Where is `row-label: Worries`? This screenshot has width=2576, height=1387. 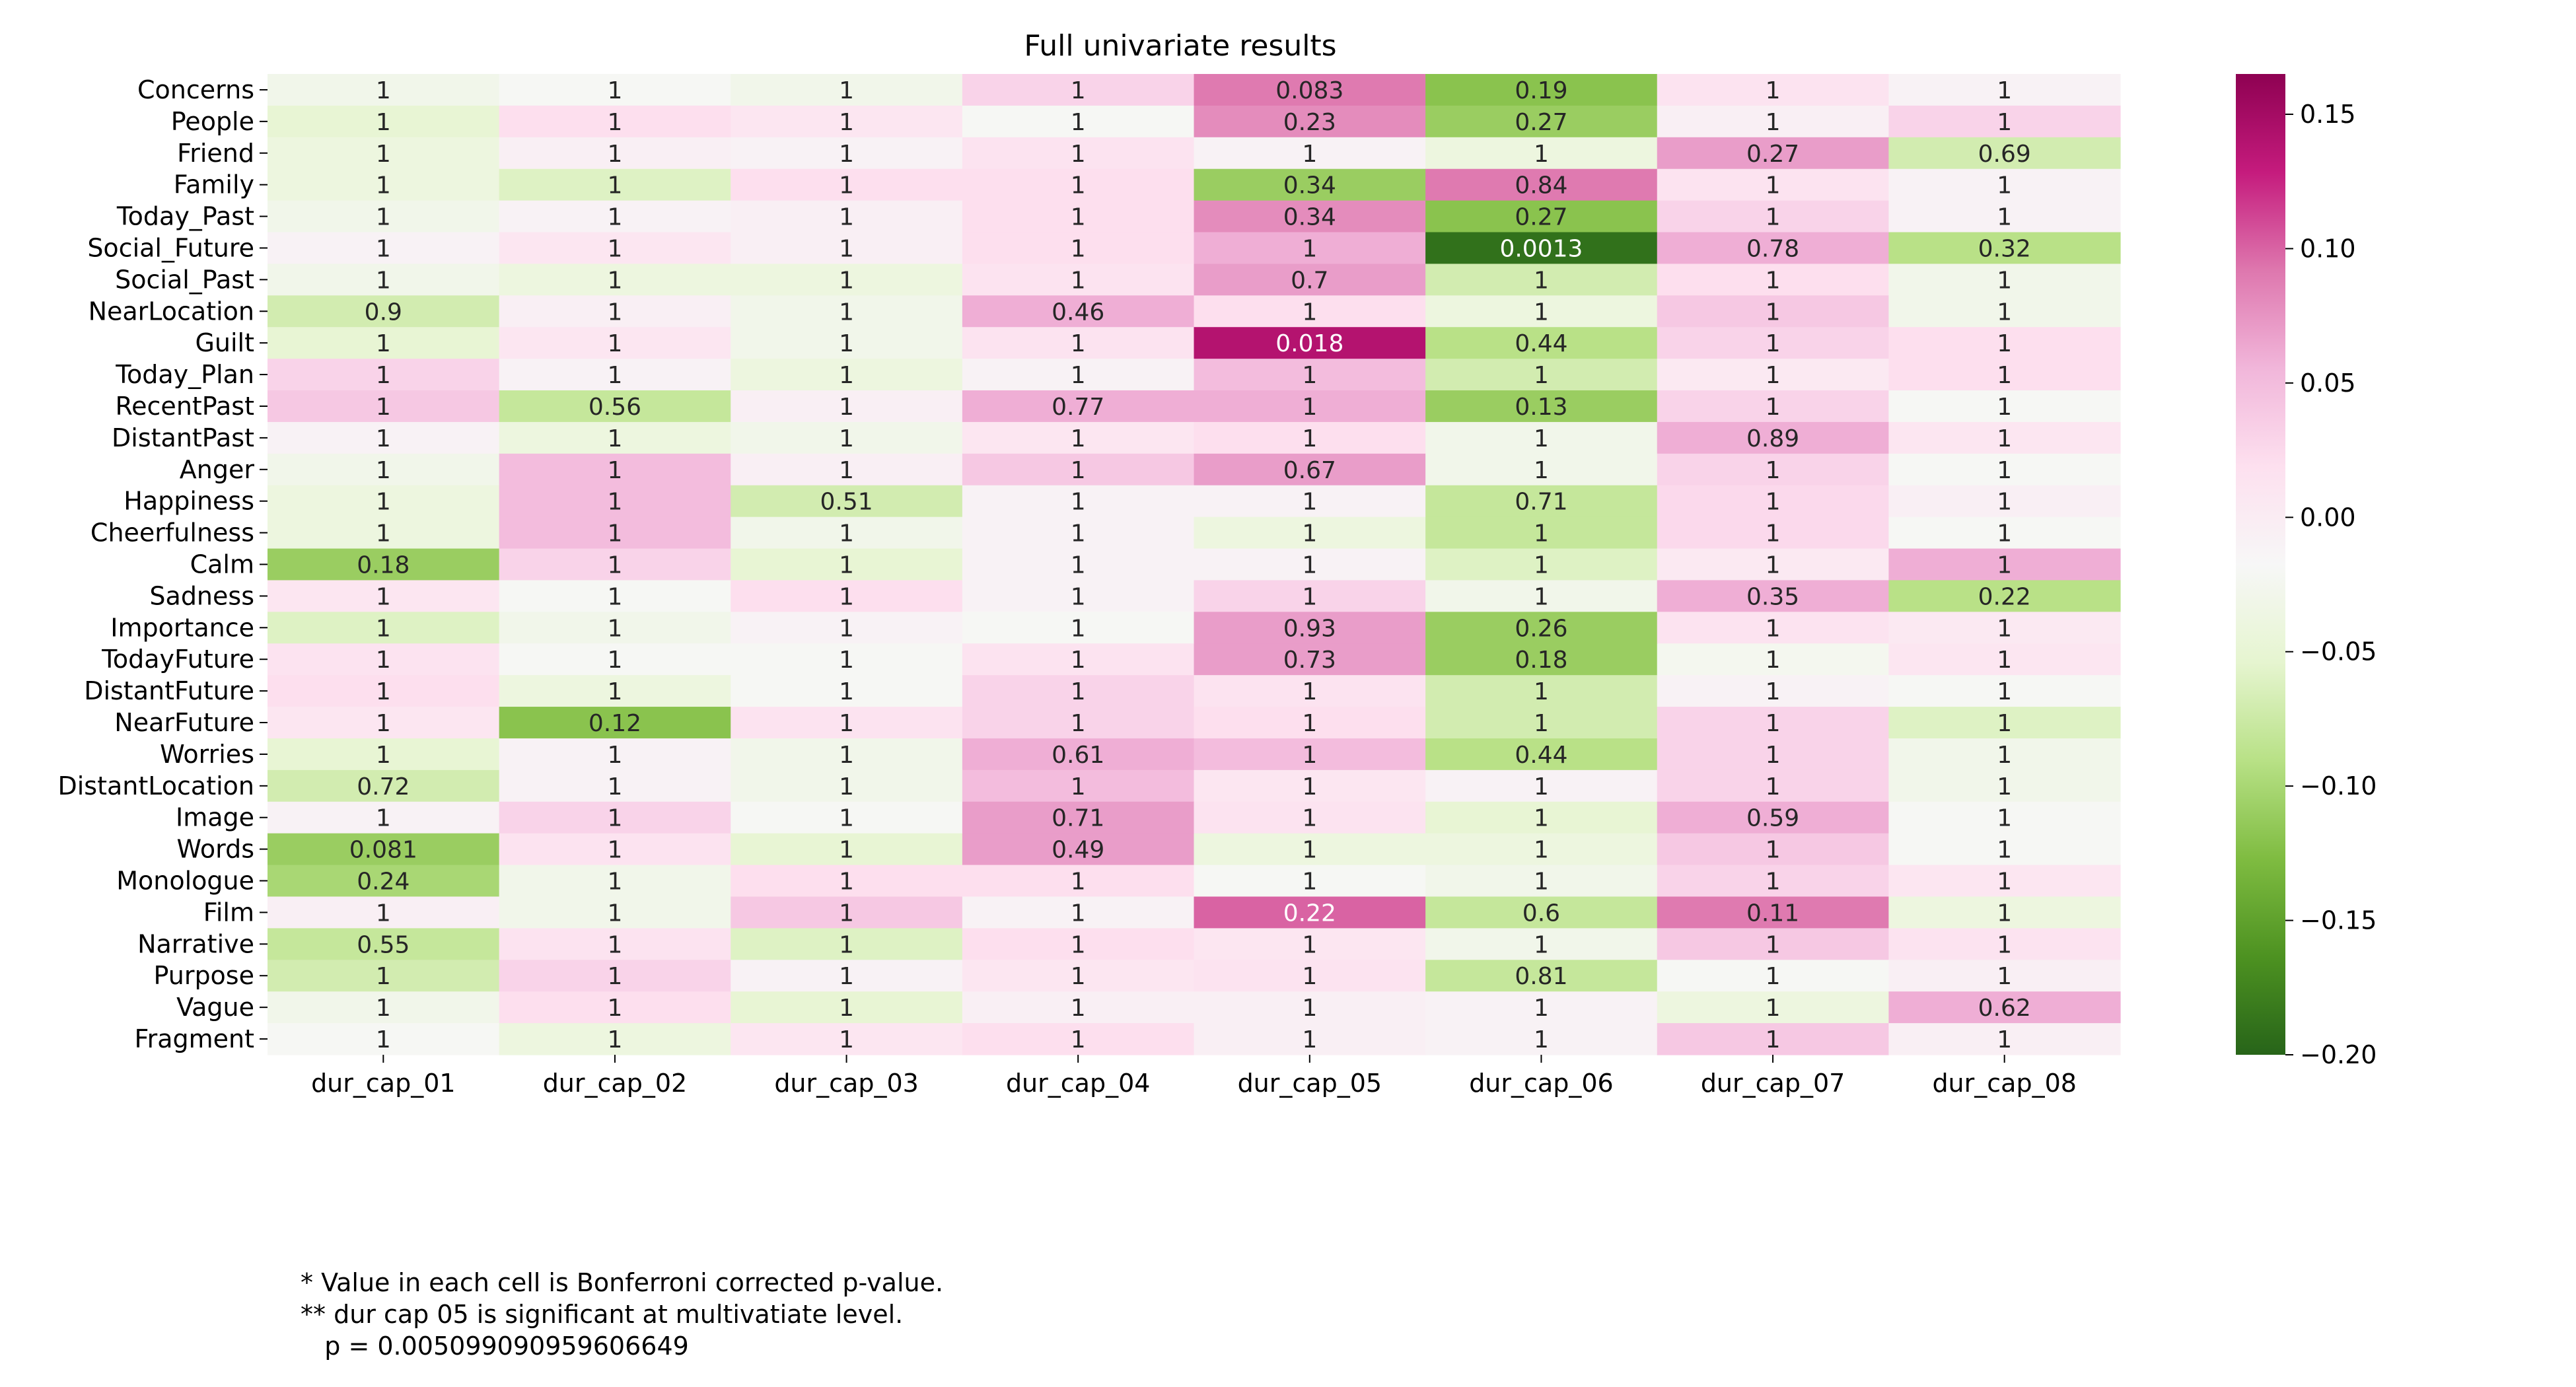
row-label: Worries is located at coordinates (207, 754).